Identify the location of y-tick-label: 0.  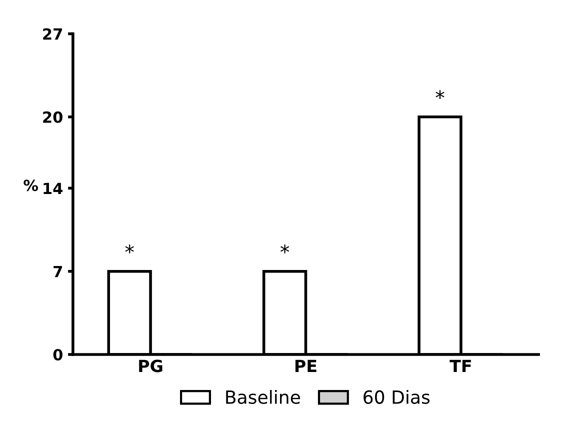
(57, 354).